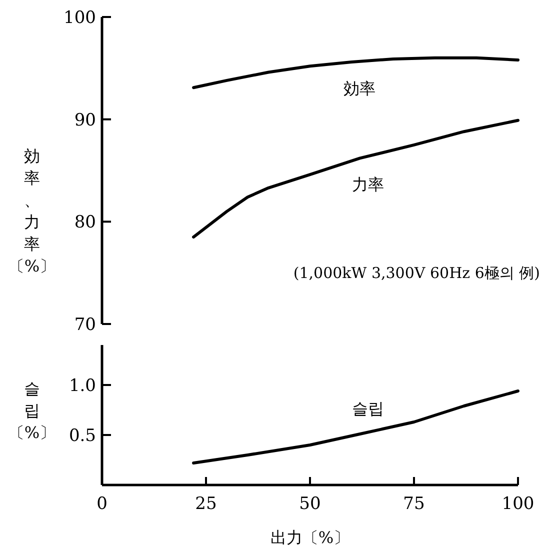 The width and height of the screenshot is (546, 548). I want to click on y-tick-label: 80, so click(85, 222).